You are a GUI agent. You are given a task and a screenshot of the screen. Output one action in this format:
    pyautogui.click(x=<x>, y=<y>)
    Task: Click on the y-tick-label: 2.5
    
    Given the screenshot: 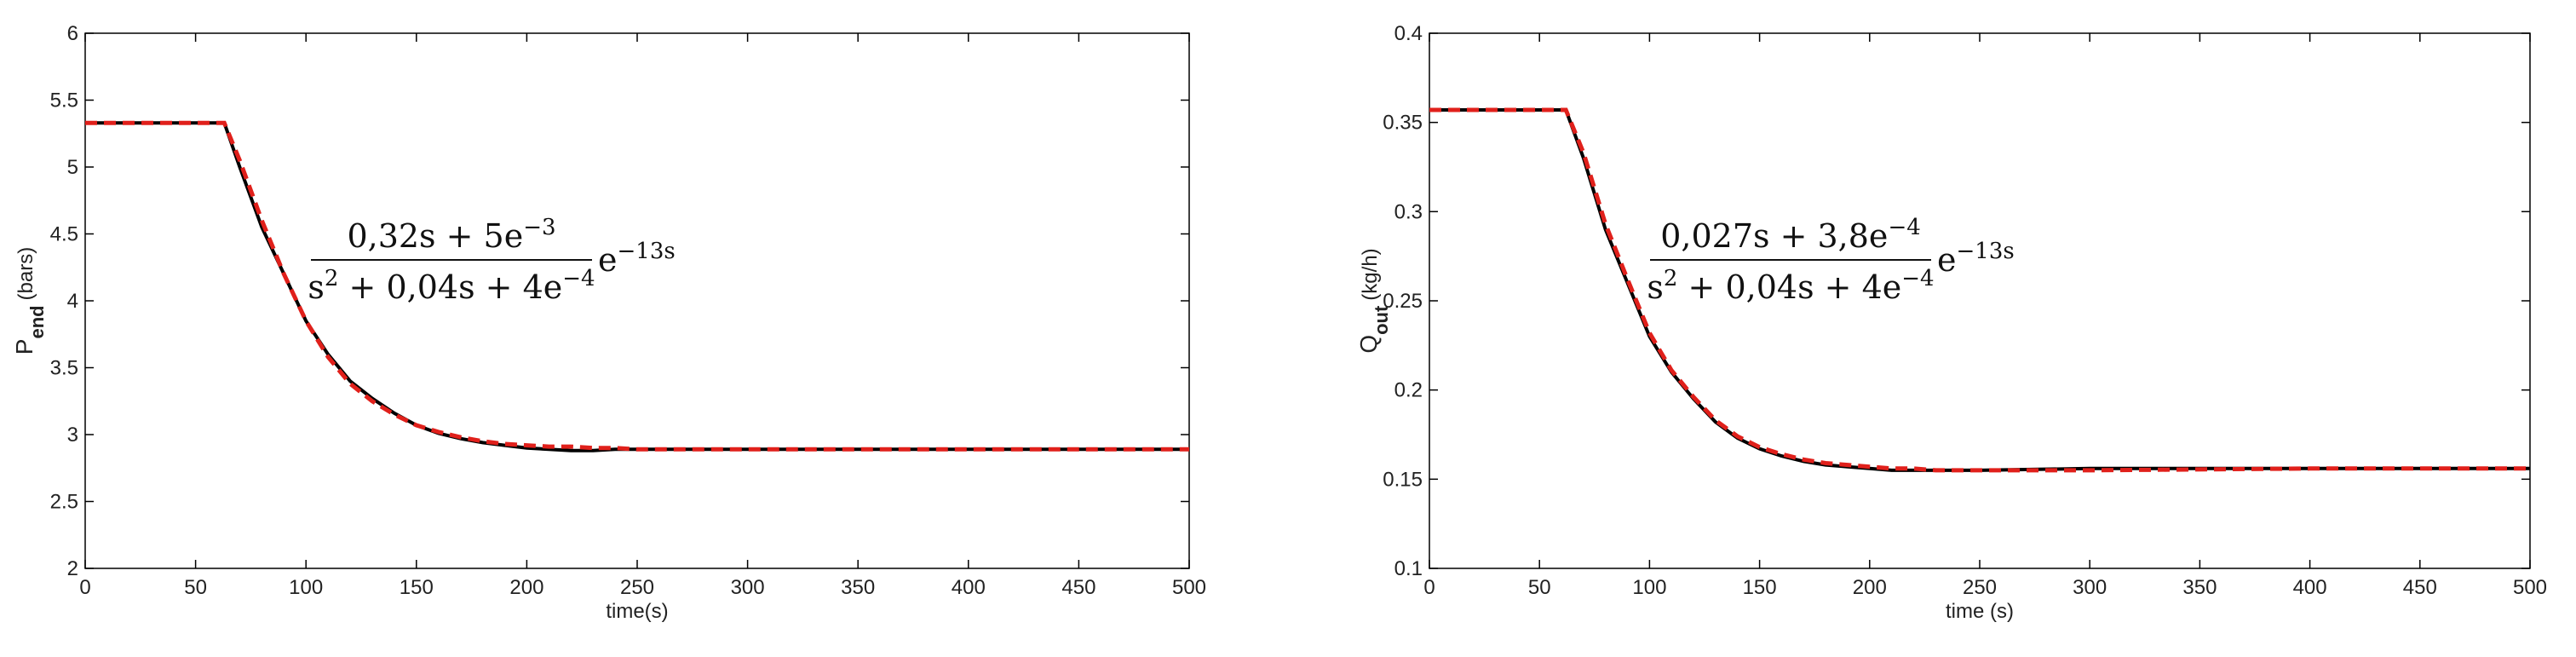 What is the action you would take?
    pyautogui.click(x=64, y=502)
    